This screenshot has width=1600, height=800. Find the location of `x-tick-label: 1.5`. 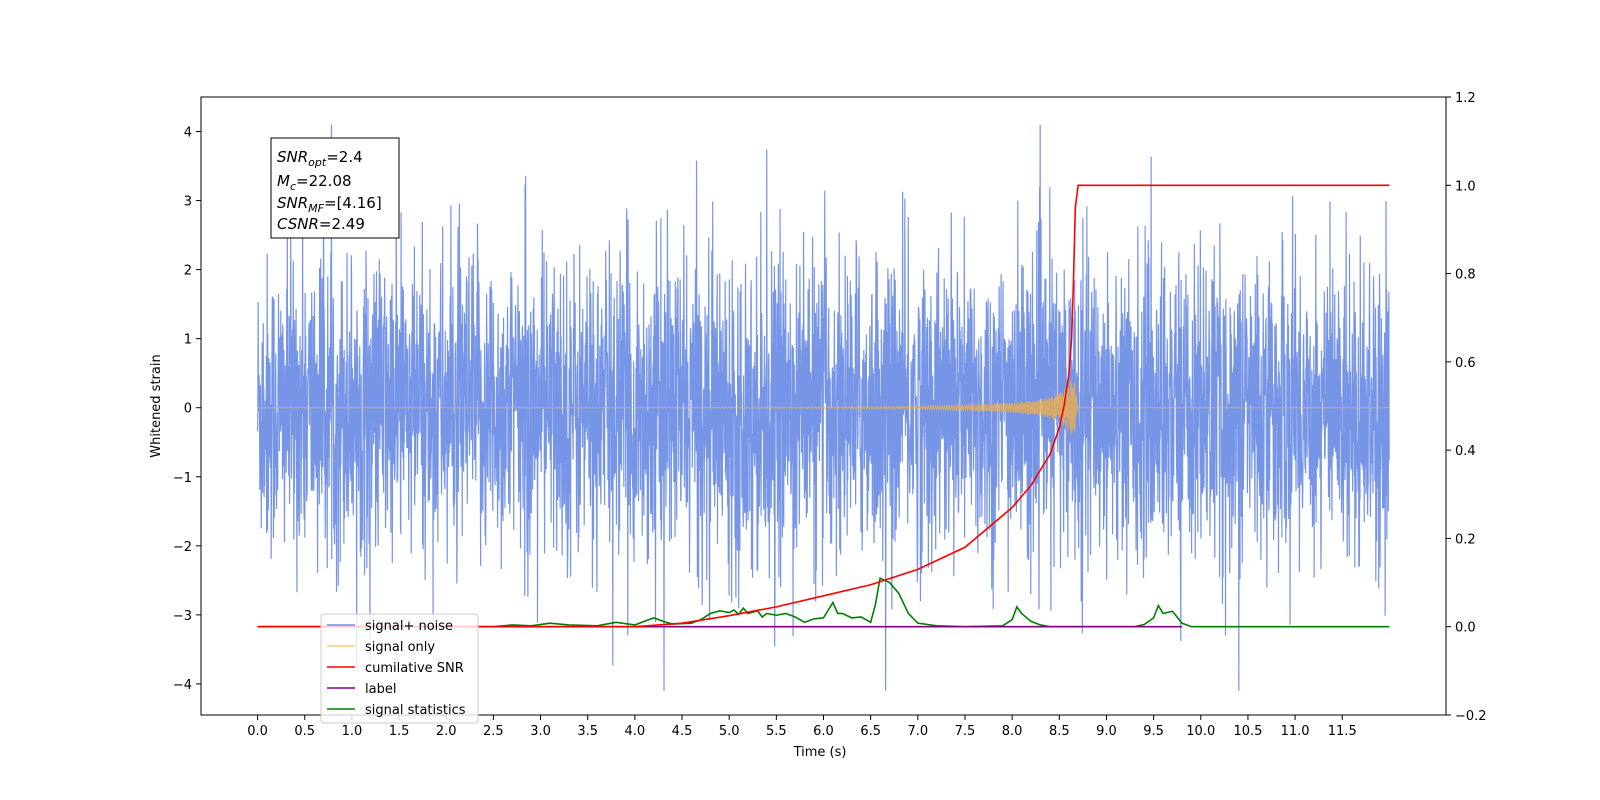

x-tick-label: 1.5 is located at coordinates (399, 731).